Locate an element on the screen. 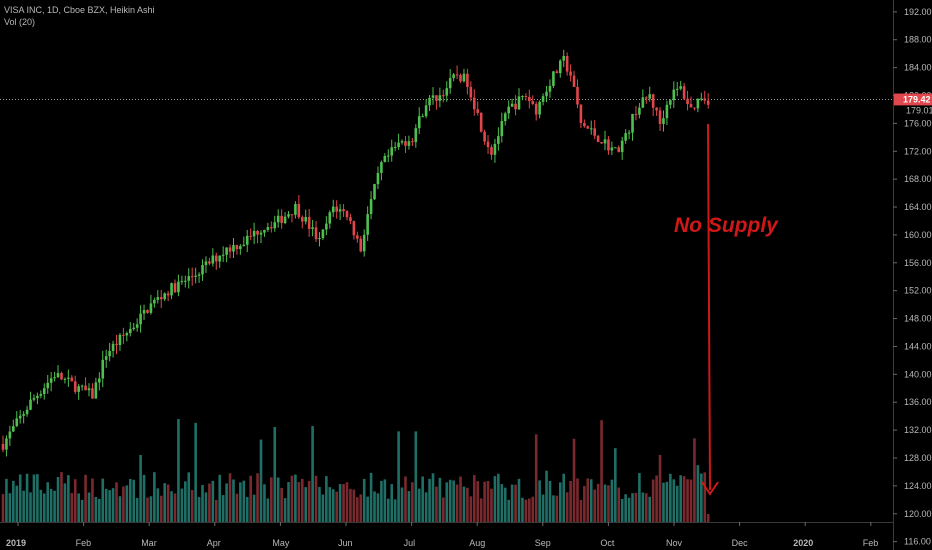 The image size is (932, 550). y-tick-label: 176.00 is located at coordinates (918, 123).